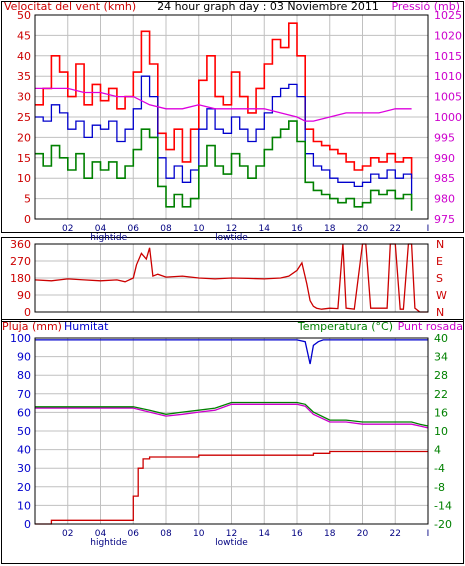 This screenshot has width=465, height=566. What do you see at coordinates (70, 6) in the screenshot?
I see `wind-speed-axis-title: Velocitat del vent (kmh)` at bounding box center [70, 6].